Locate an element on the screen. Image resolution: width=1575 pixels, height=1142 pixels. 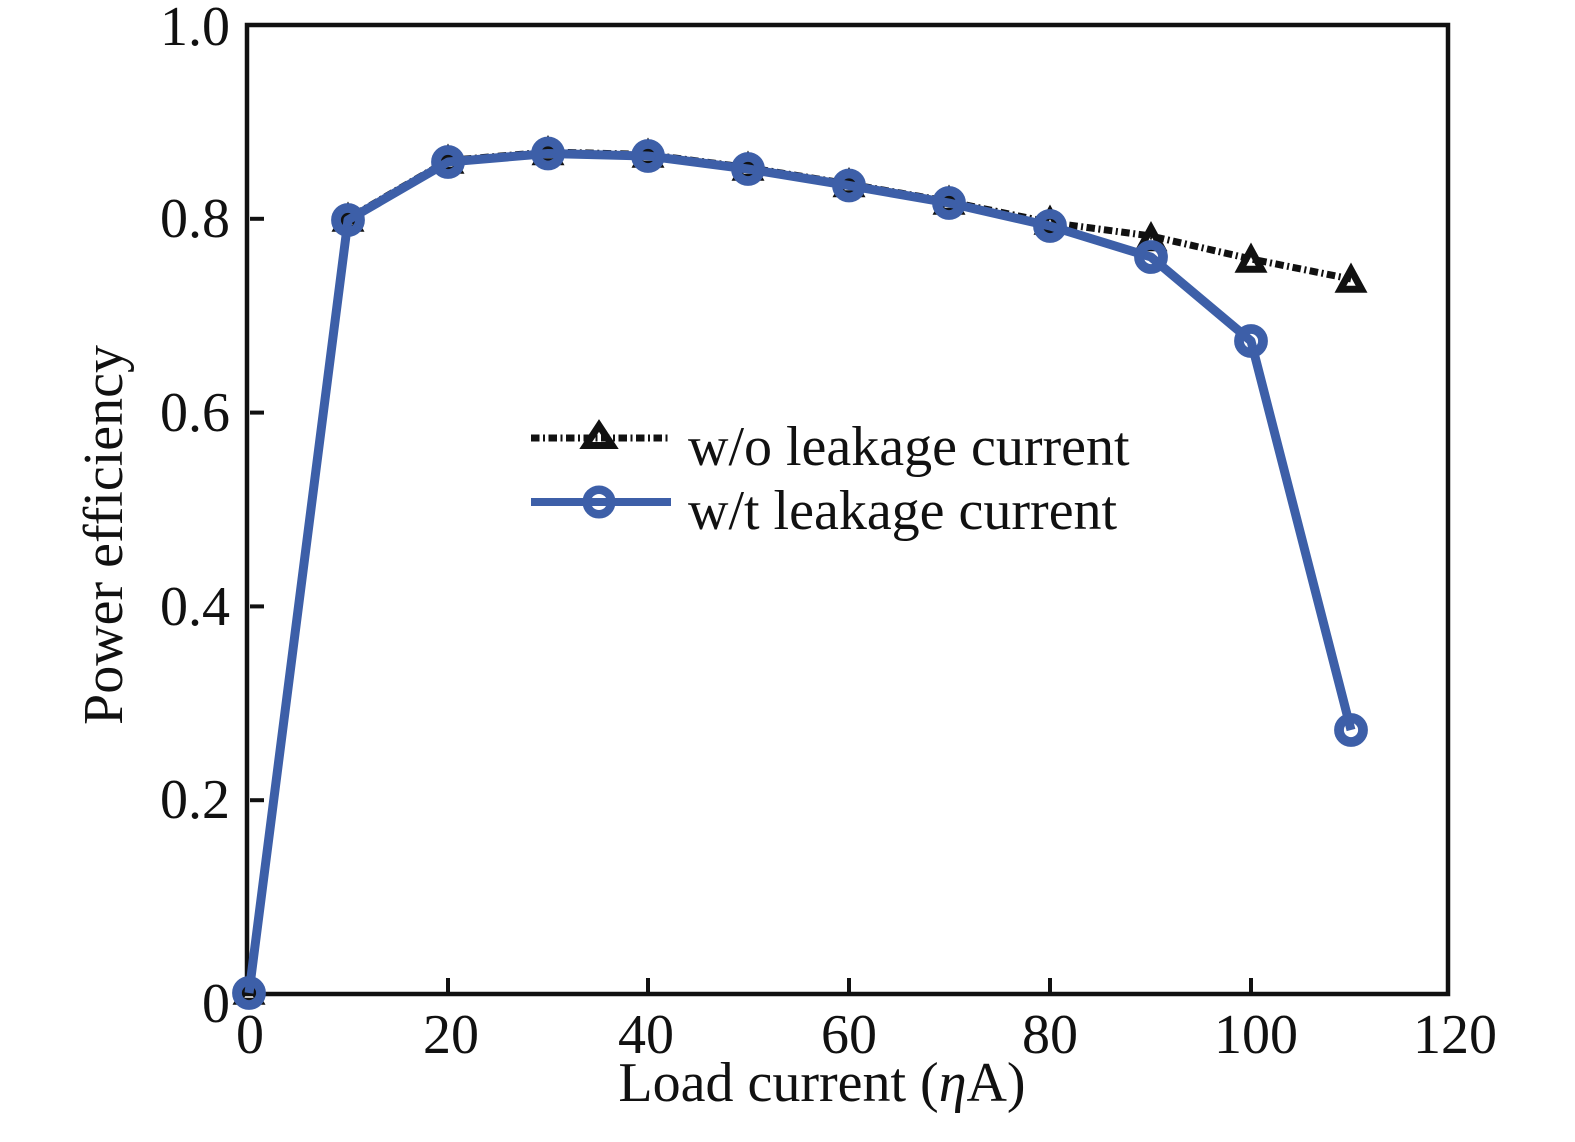
svg-text: w/o leakage current is located at coordinates (909, 447).